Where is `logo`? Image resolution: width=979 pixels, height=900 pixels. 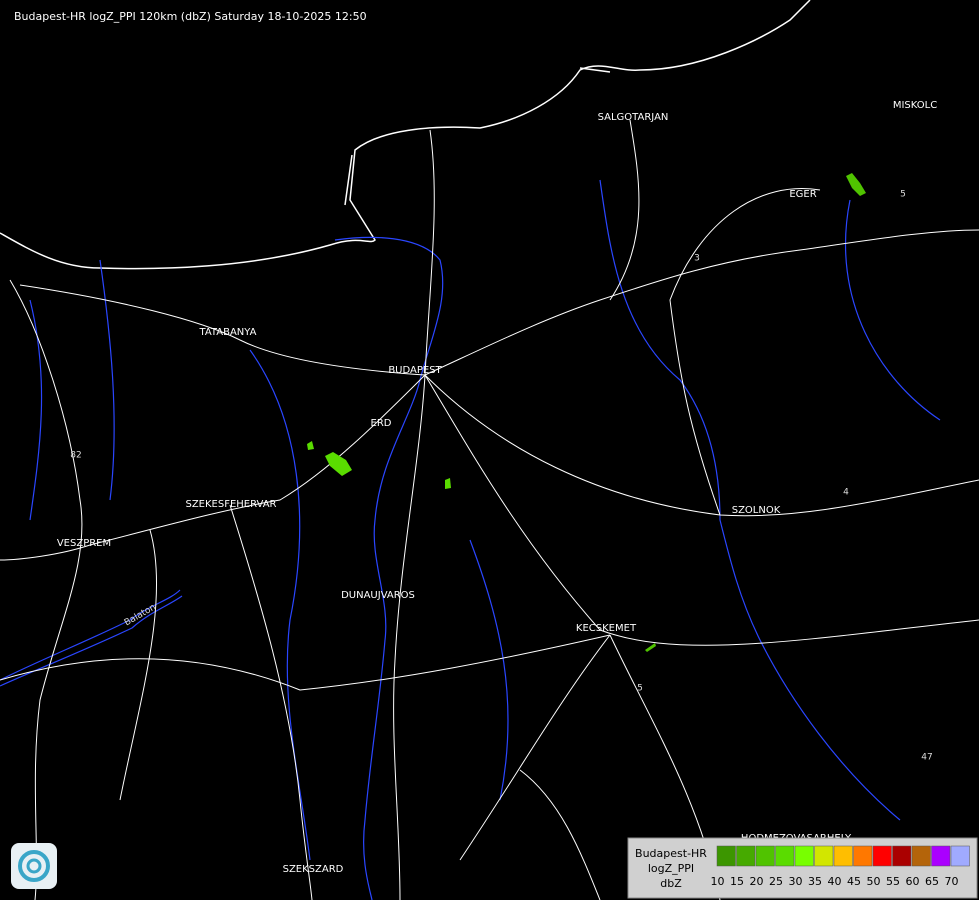
logo is located at coordinates (34, 866).